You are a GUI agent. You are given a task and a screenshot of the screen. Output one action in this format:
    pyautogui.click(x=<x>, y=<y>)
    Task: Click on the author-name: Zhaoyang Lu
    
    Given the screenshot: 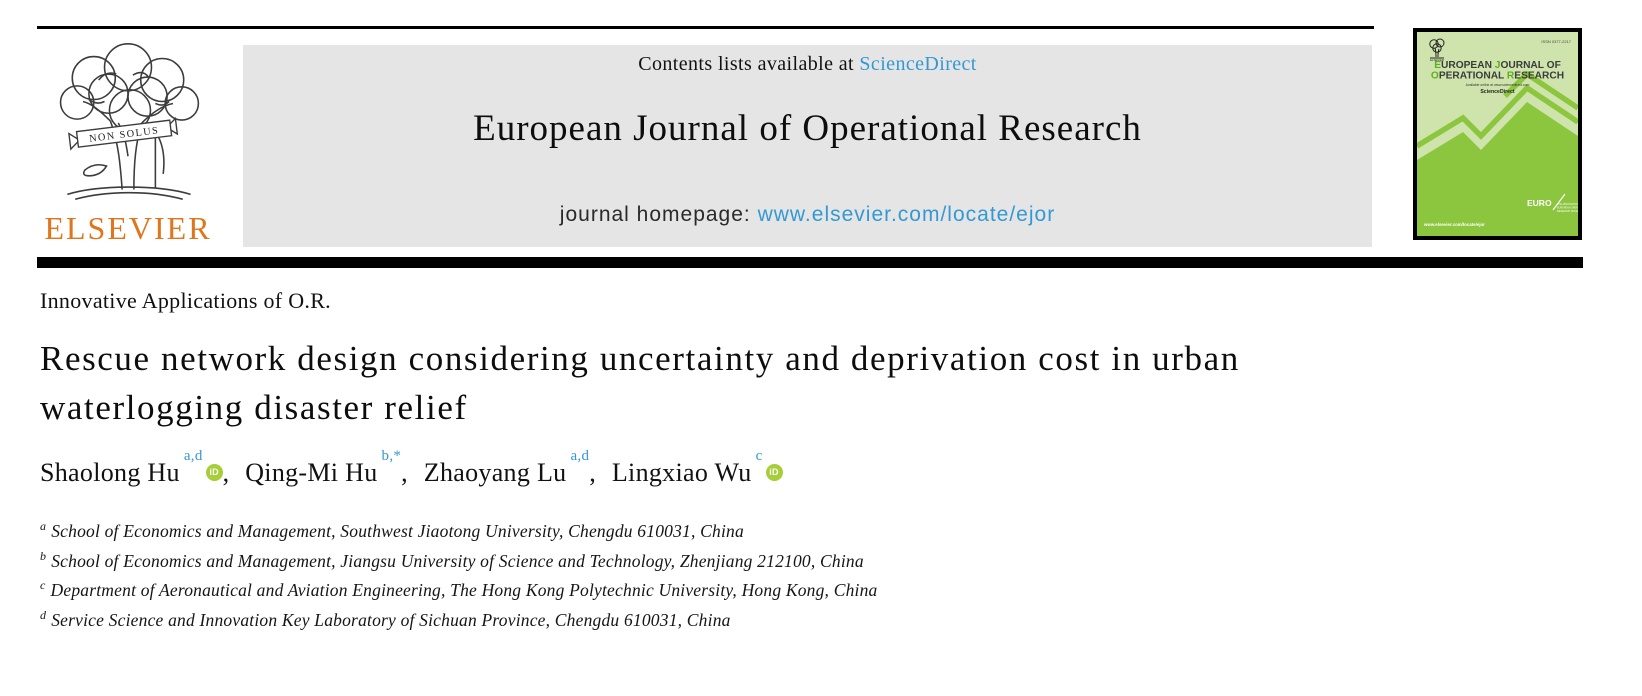 What is the action you would take?
    pyautogui.click(x=495, y=472)
    